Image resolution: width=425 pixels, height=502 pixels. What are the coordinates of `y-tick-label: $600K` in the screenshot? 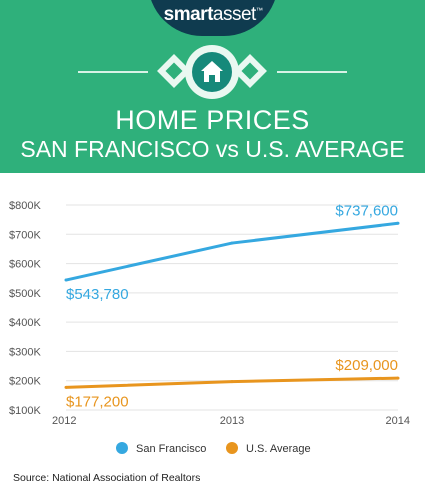 It's located at (25, 265).